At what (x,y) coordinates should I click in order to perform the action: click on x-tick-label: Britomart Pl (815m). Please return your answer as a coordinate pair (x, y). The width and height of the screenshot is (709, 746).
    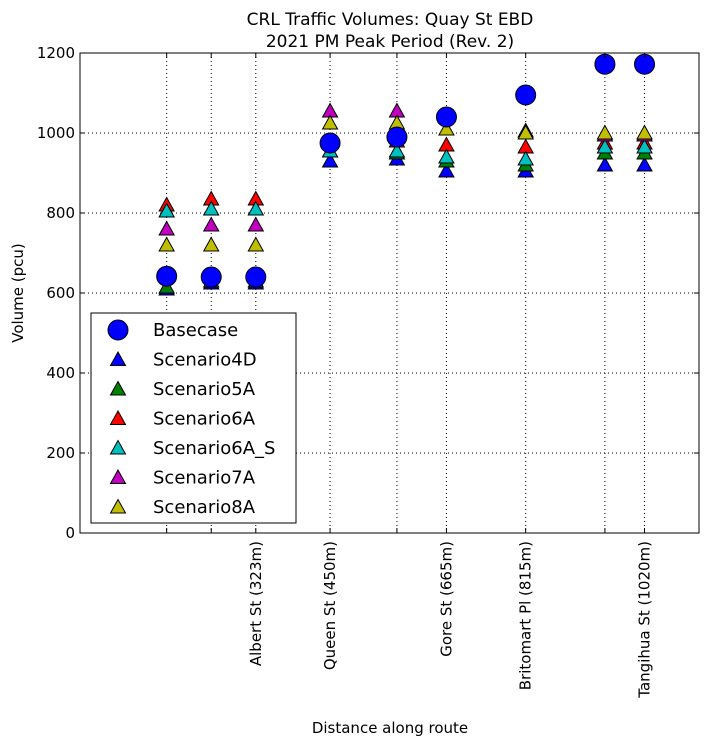
    Looking at the image, I should click on (526, 615).